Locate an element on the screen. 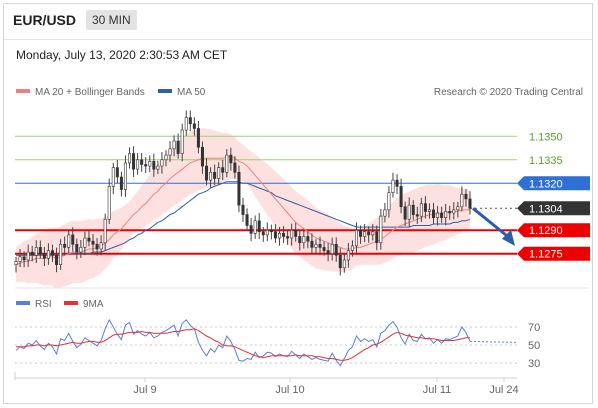  rsi-ma-legend-label: 9MA is located at coordinates (93, 304).